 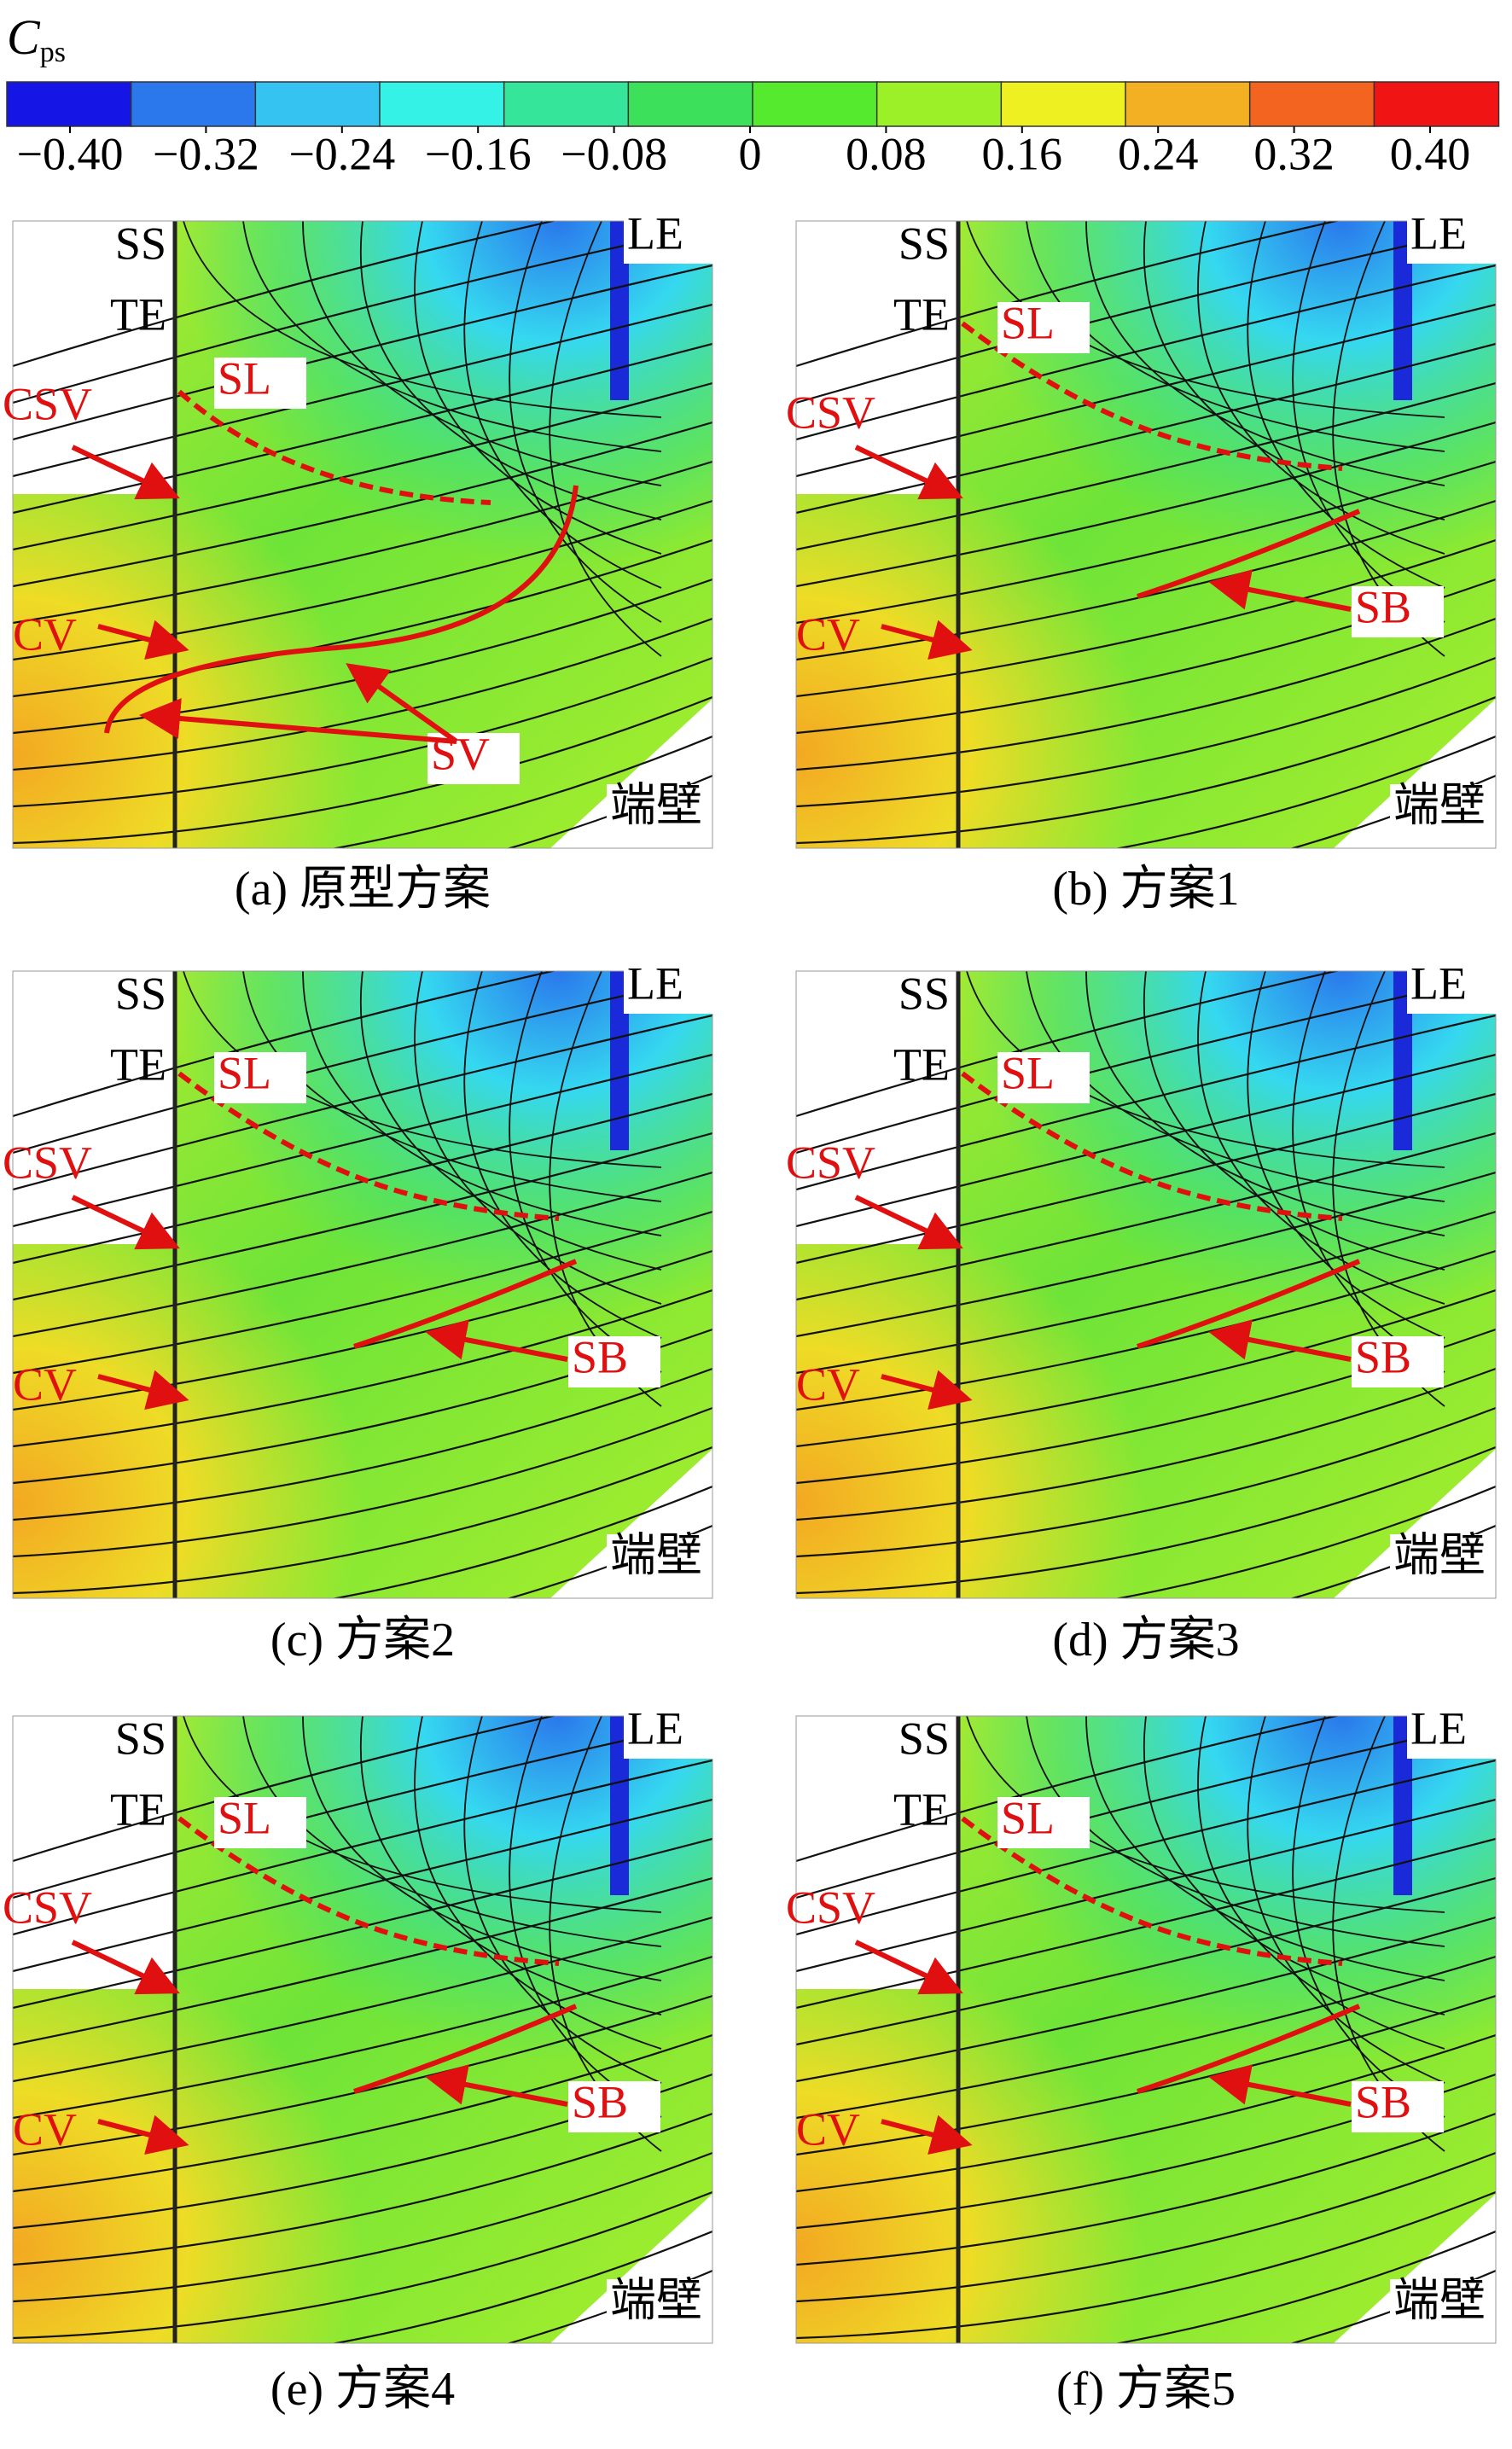 What do you see at coordinates (619, 1806) in the screenshot?
I see `leading-edge` at bounding box center [619, 1806].